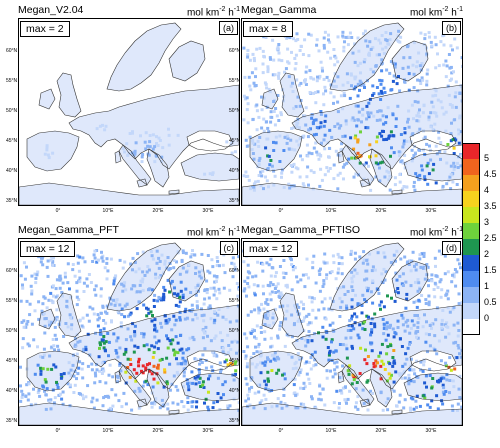 Image resolution: width=500 pixels, height=448 pixels. I want to click on land-region, so click(142, 403).